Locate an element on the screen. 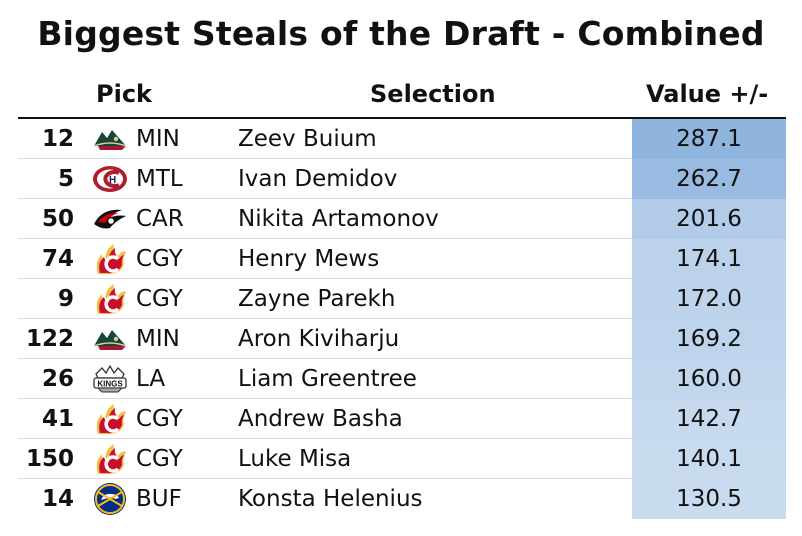 The width and height of the screenshot is (802, 536). svg-text: KINGS is located at coordinates (110, 384).